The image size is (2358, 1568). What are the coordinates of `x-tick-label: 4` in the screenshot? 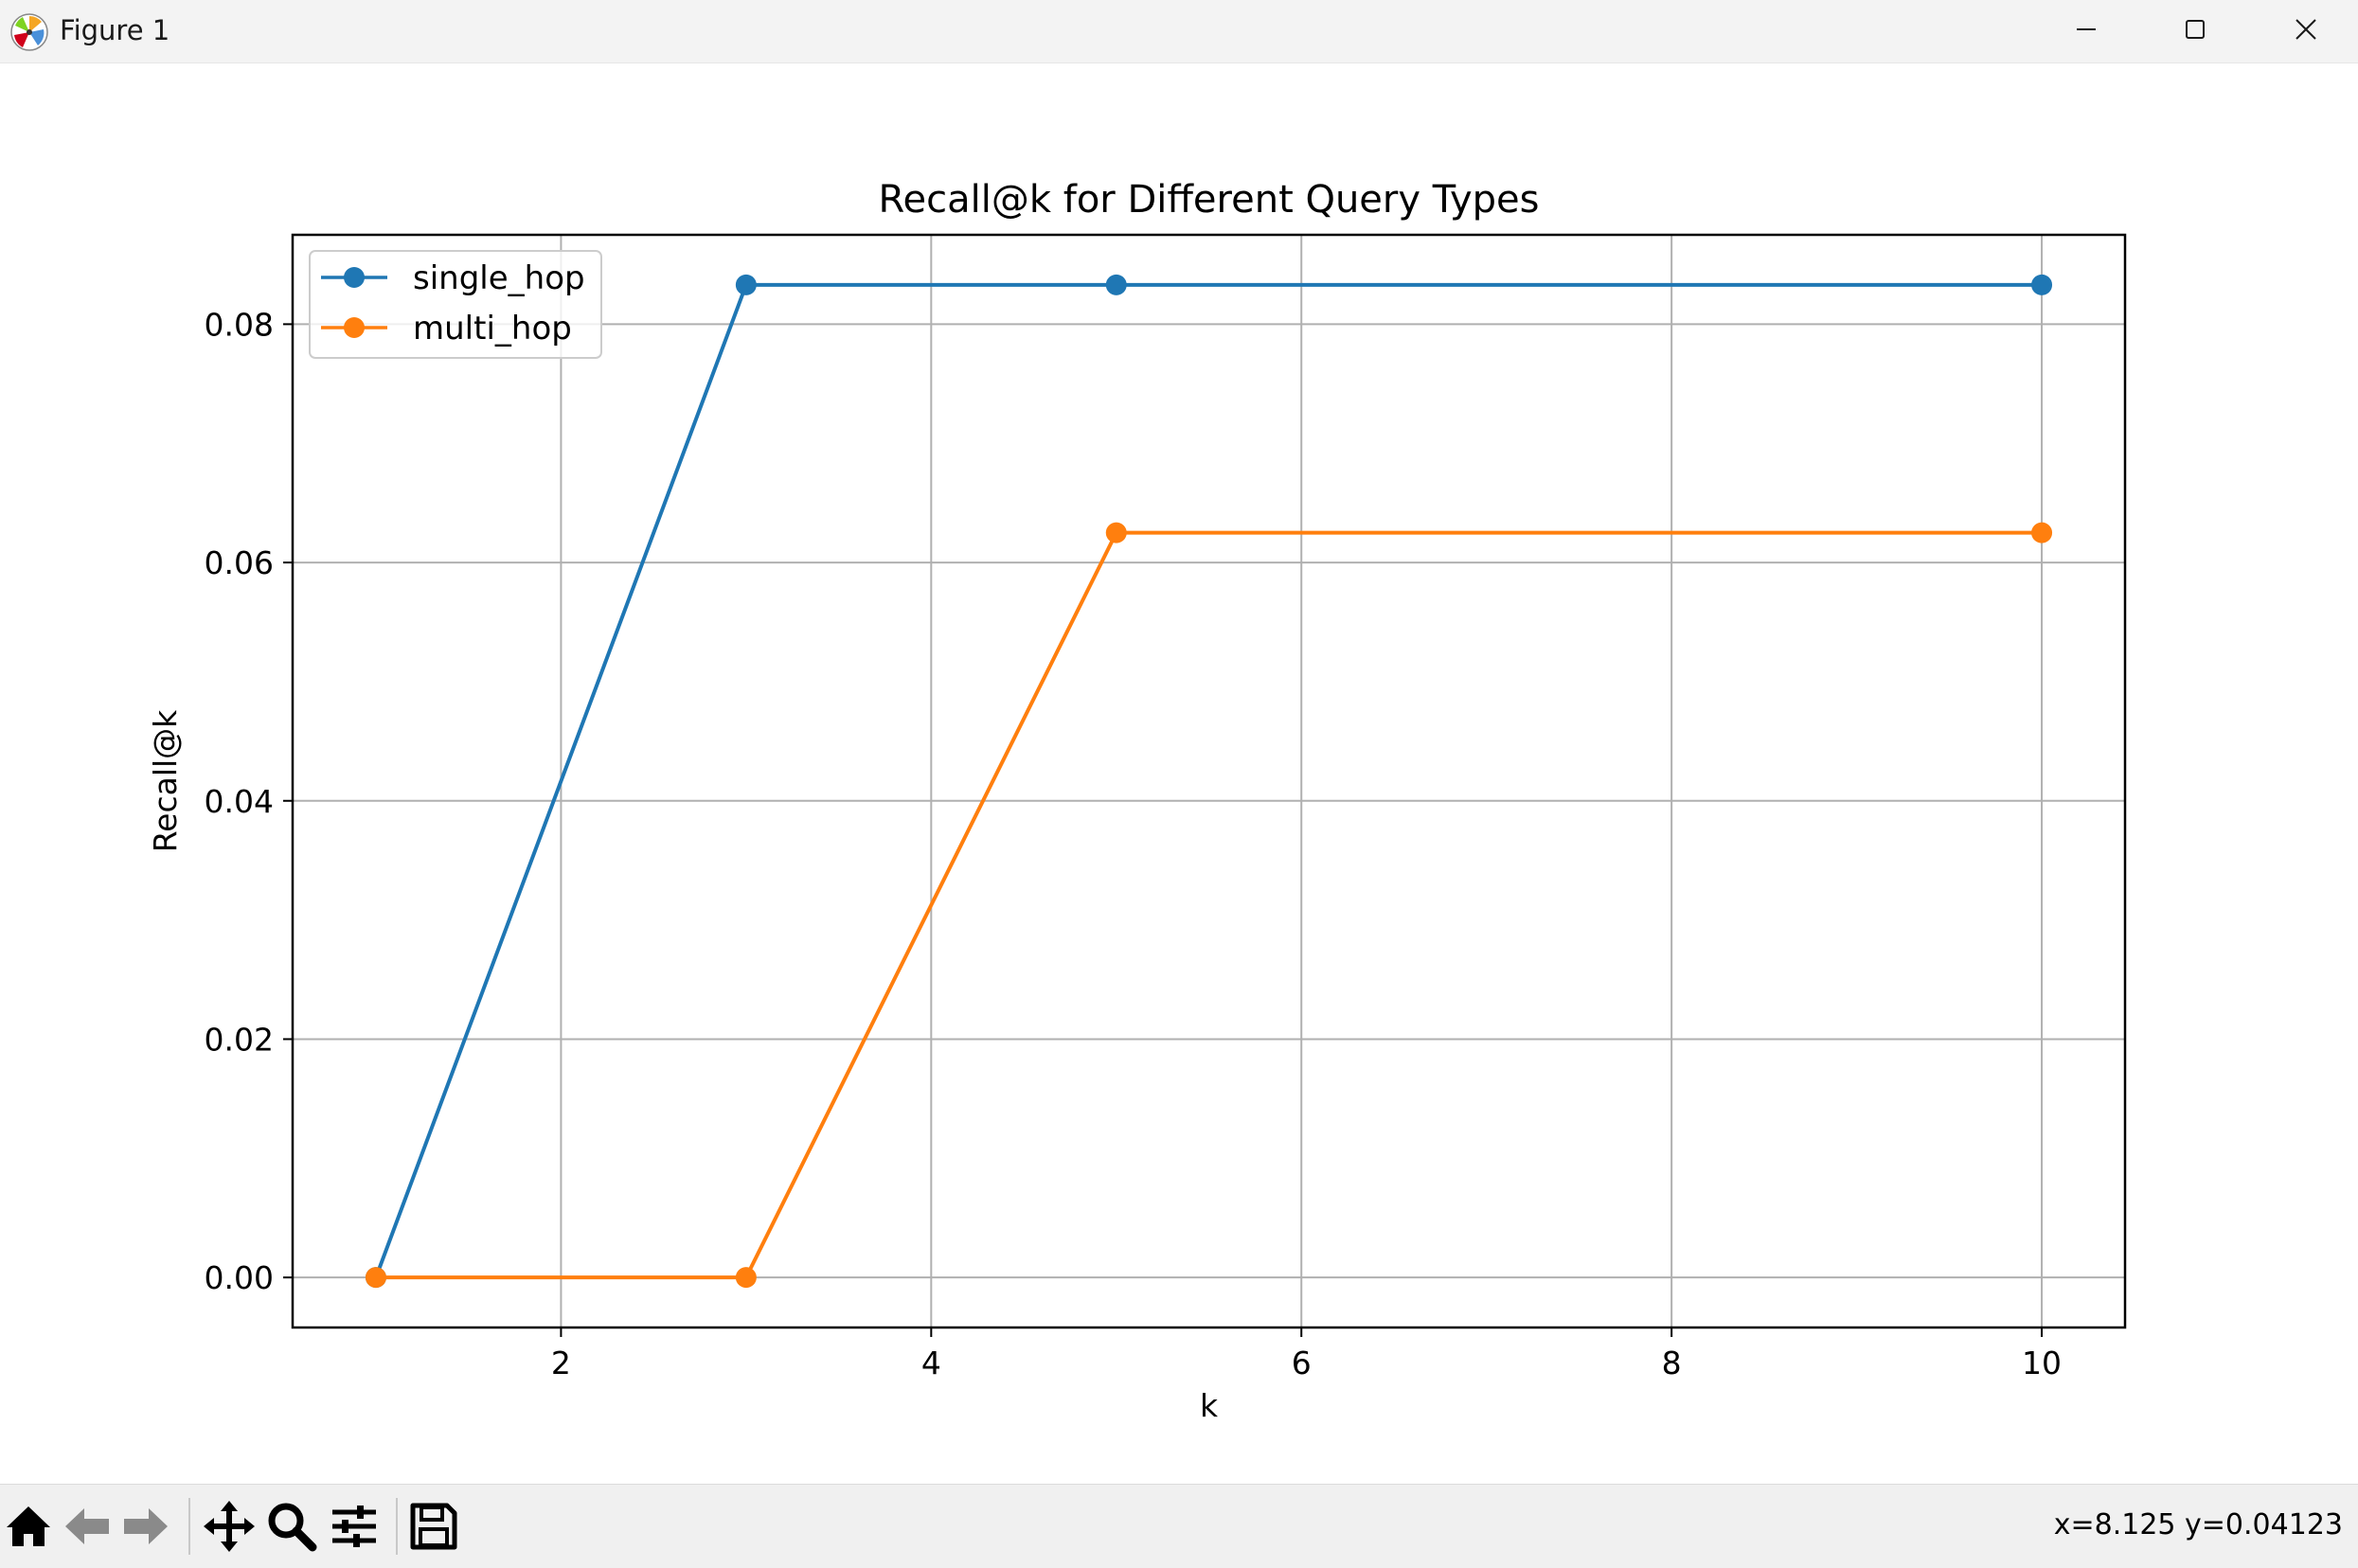 It's located at (931, 1363).